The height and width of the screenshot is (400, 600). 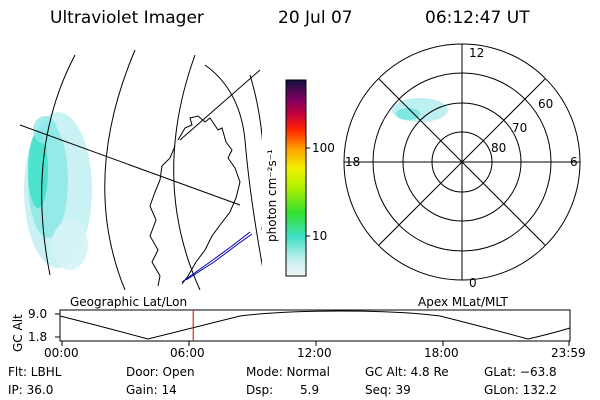 I want to click on mlat-label-80: 80, so click(x=499, y=148).